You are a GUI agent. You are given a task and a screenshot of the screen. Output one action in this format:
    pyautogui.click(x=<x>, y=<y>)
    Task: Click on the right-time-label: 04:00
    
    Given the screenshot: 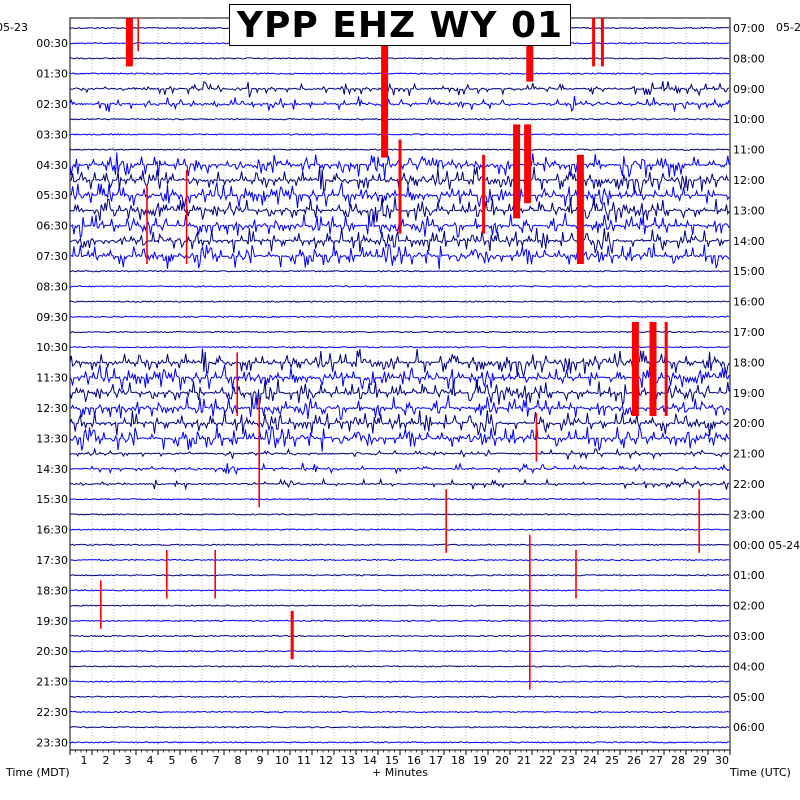 What is the action you would take?
    pyautogui.click(x=749, y=666)
    